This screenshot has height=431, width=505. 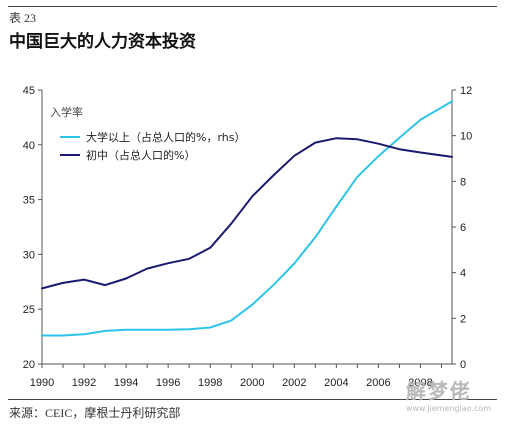 What do you see at coordinates (42, 383) in the screenshot?
I see `x-axis-tick-label: 1990` at bounding box center [42, 383].